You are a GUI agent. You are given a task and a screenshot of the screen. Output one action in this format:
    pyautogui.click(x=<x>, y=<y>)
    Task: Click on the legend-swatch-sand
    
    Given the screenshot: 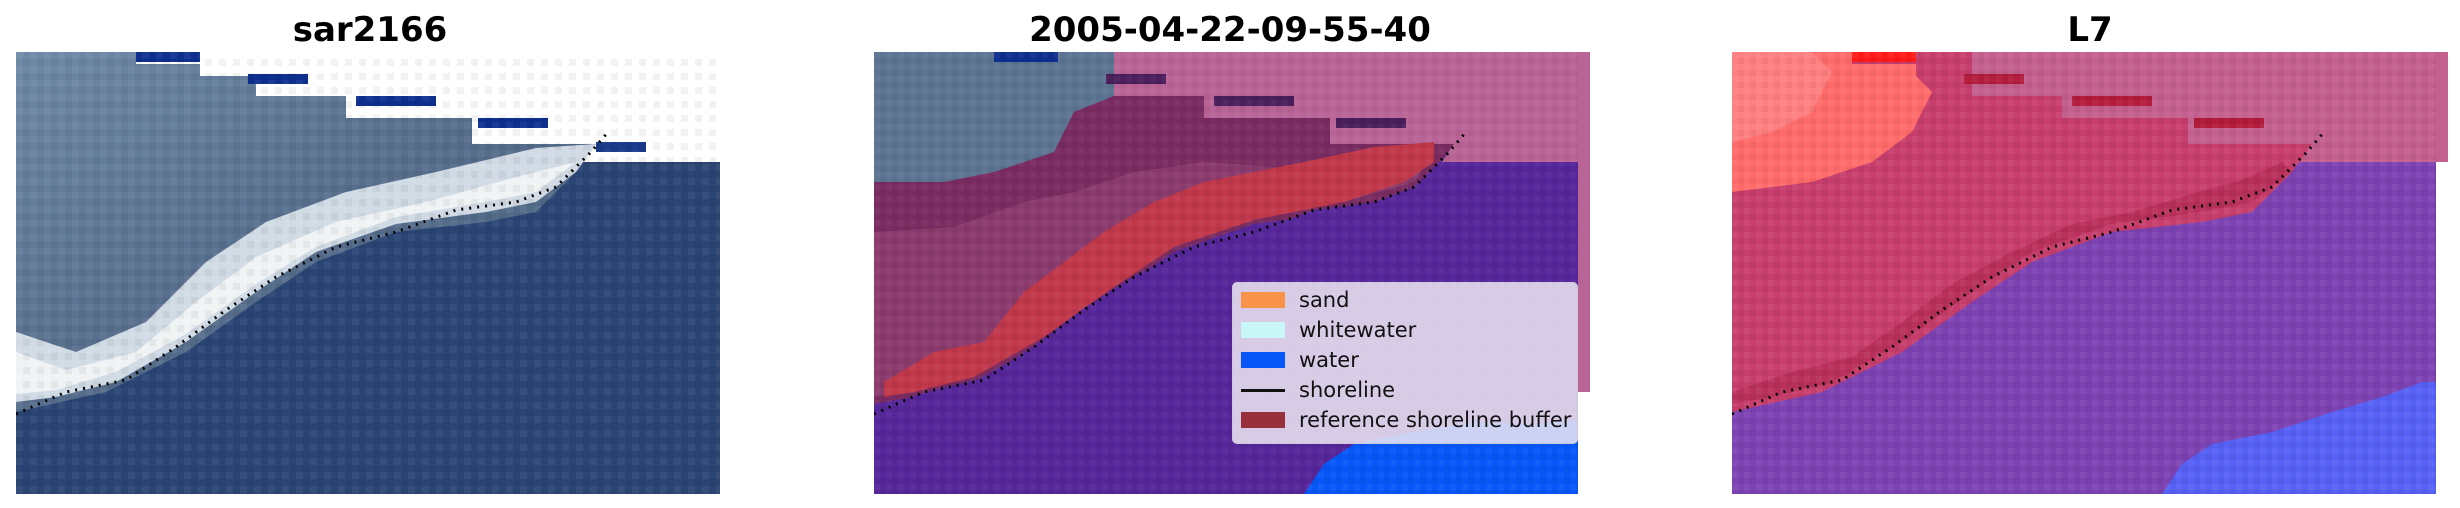 What is the action you would take?
    pyautogui.click(x=1263, y=300)
    